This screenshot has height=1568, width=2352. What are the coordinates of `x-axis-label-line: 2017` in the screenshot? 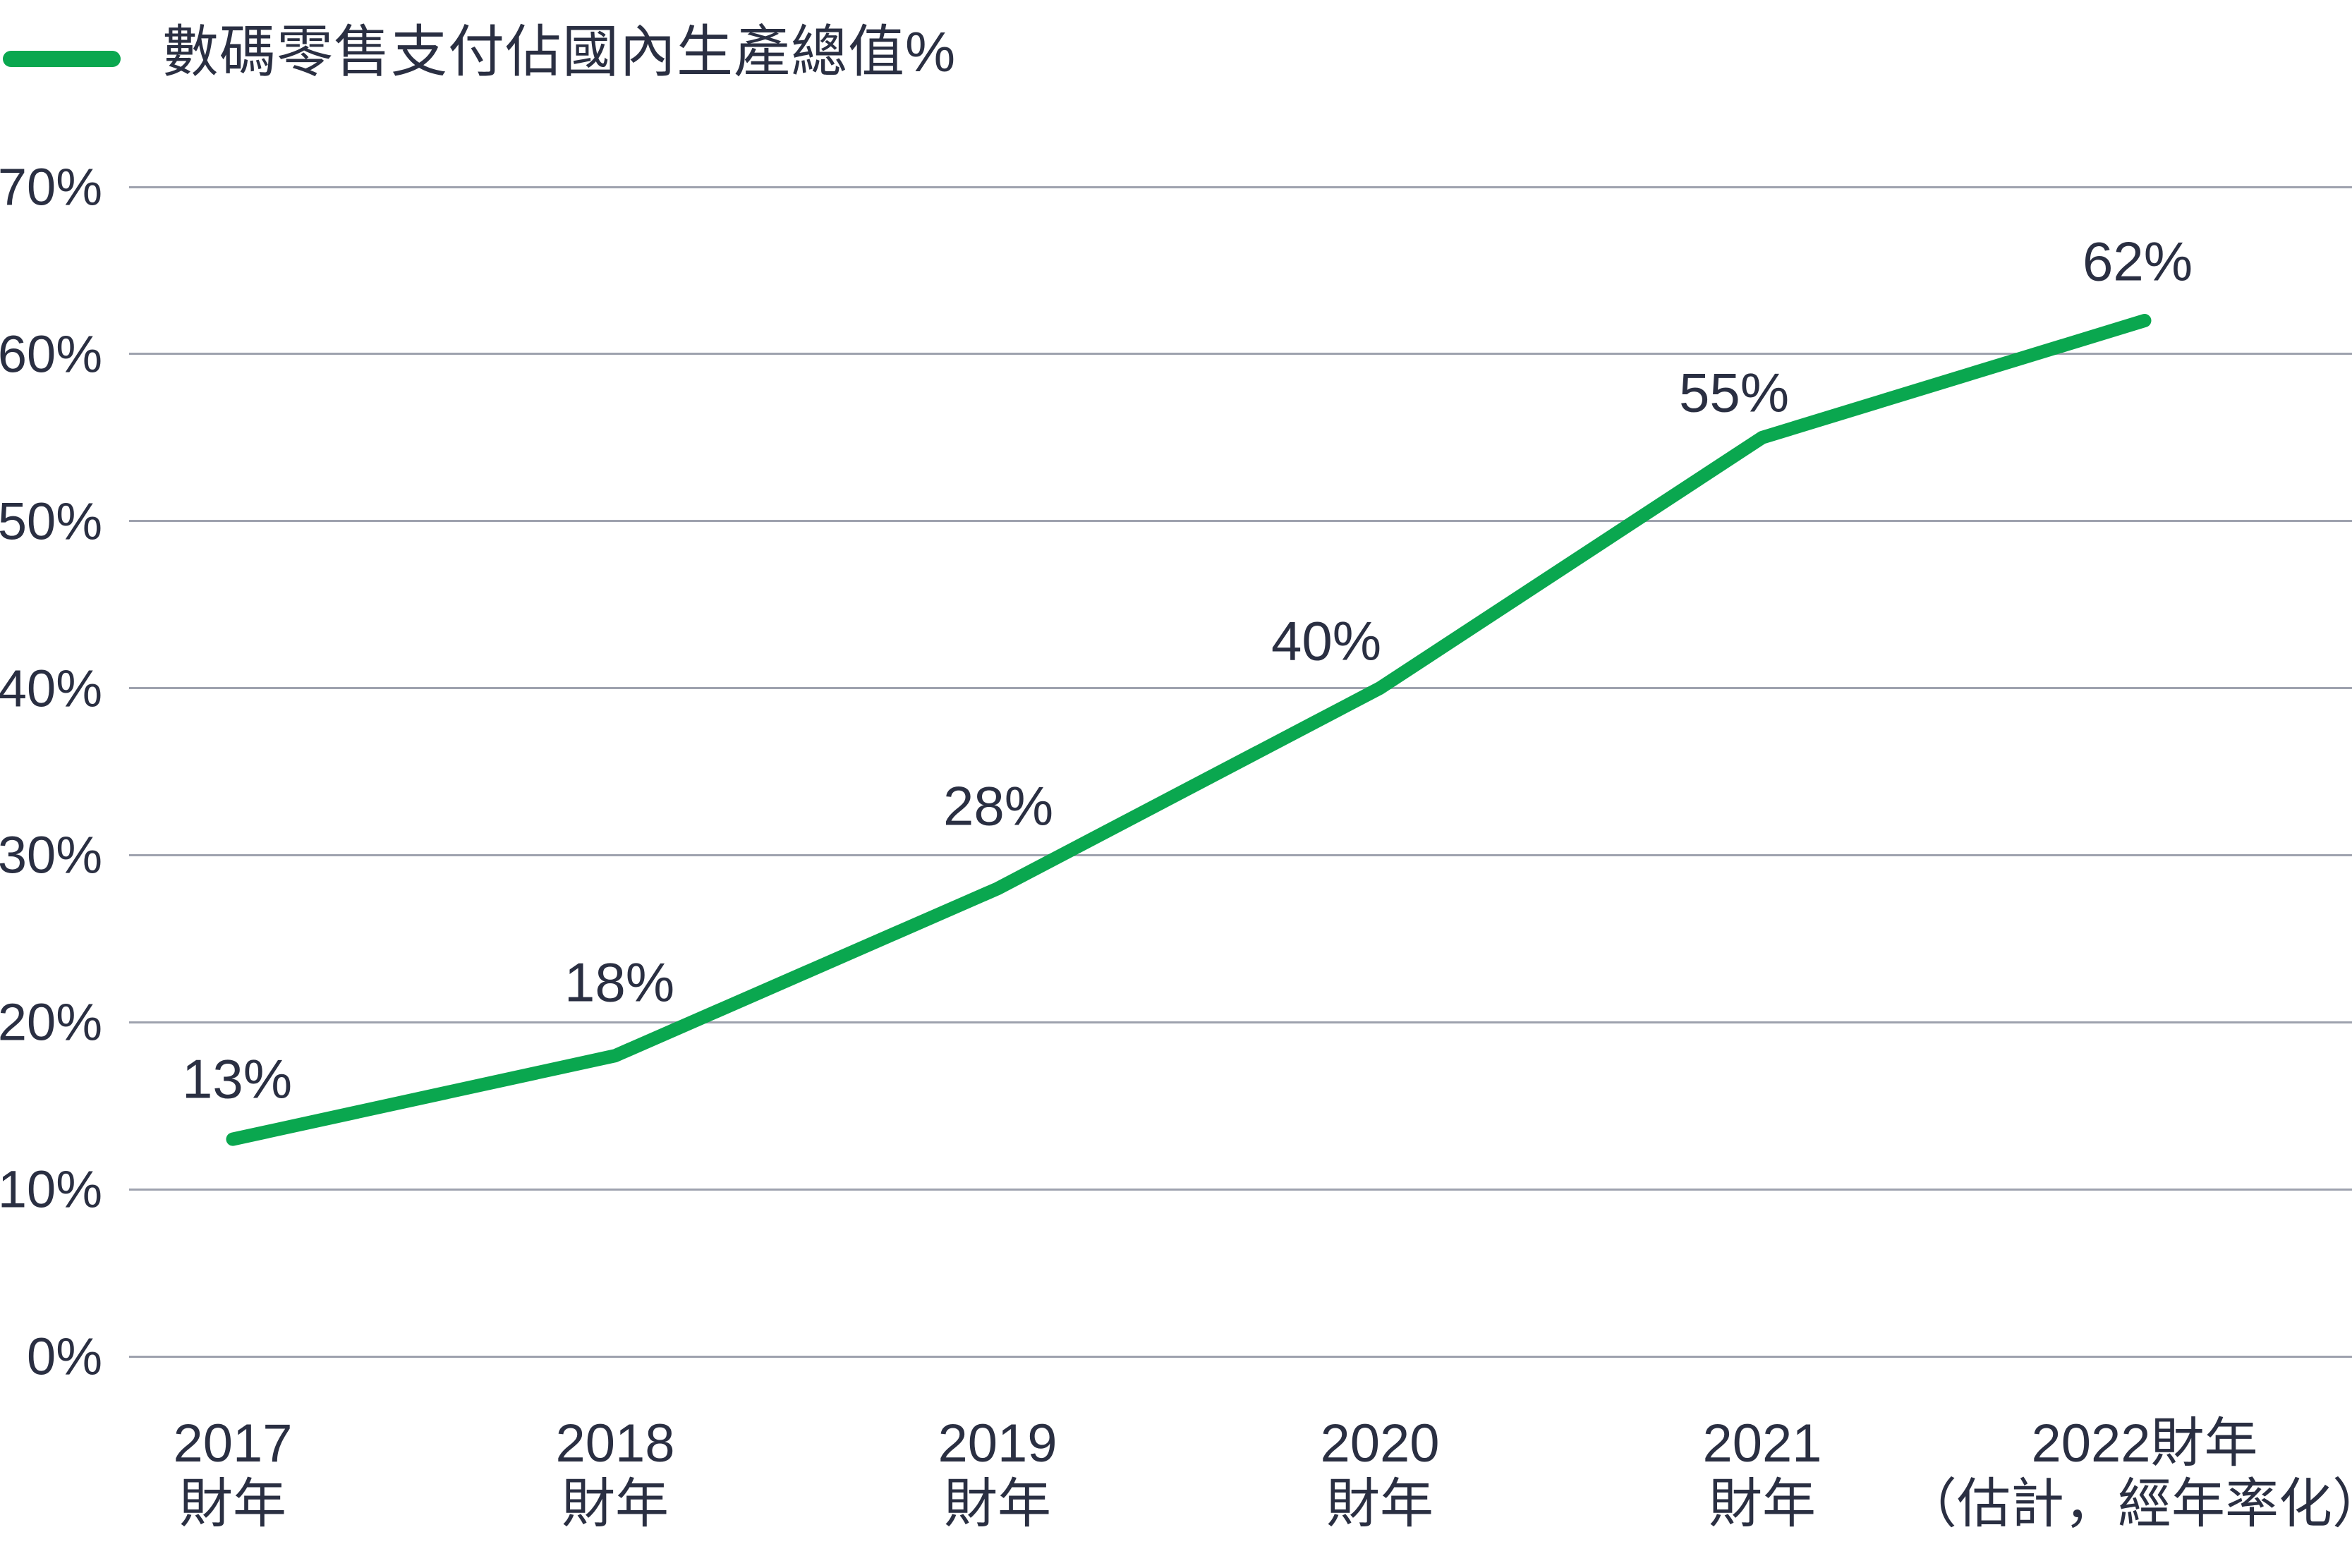 It's located at (233, 1443).